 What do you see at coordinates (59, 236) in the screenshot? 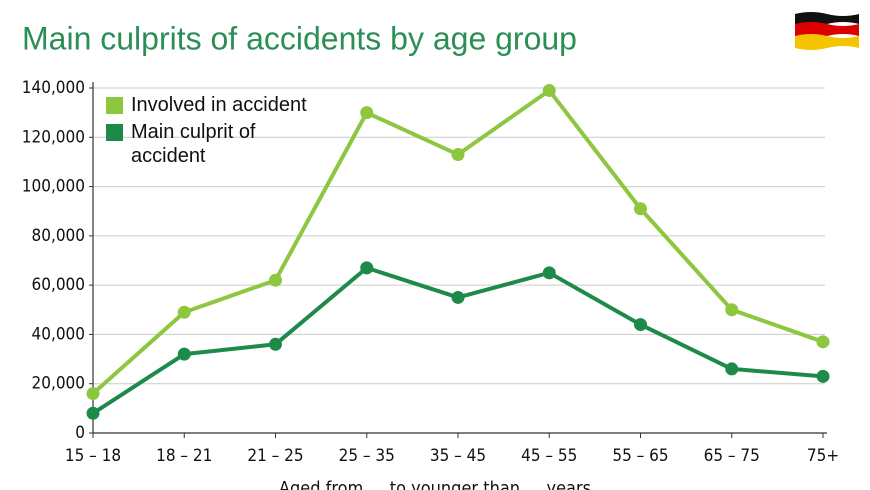
I see `y-tick-label: 80,000` at bounding box center [59, 236].